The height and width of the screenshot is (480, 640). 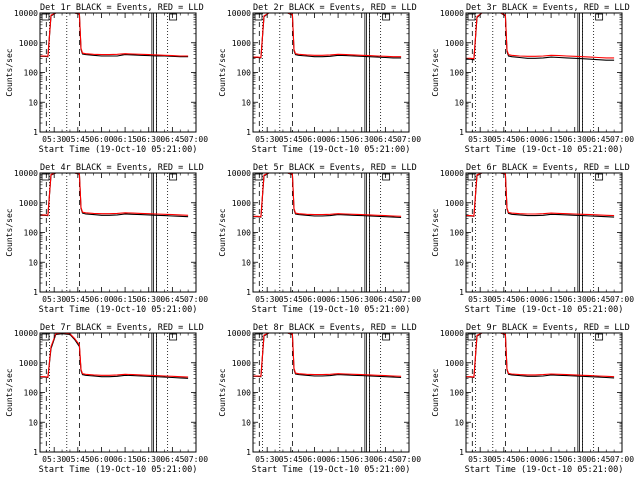 I want to click on panel-title: Det 2r BLACK = Events, RED = LLD, so click(x=335, y=8).